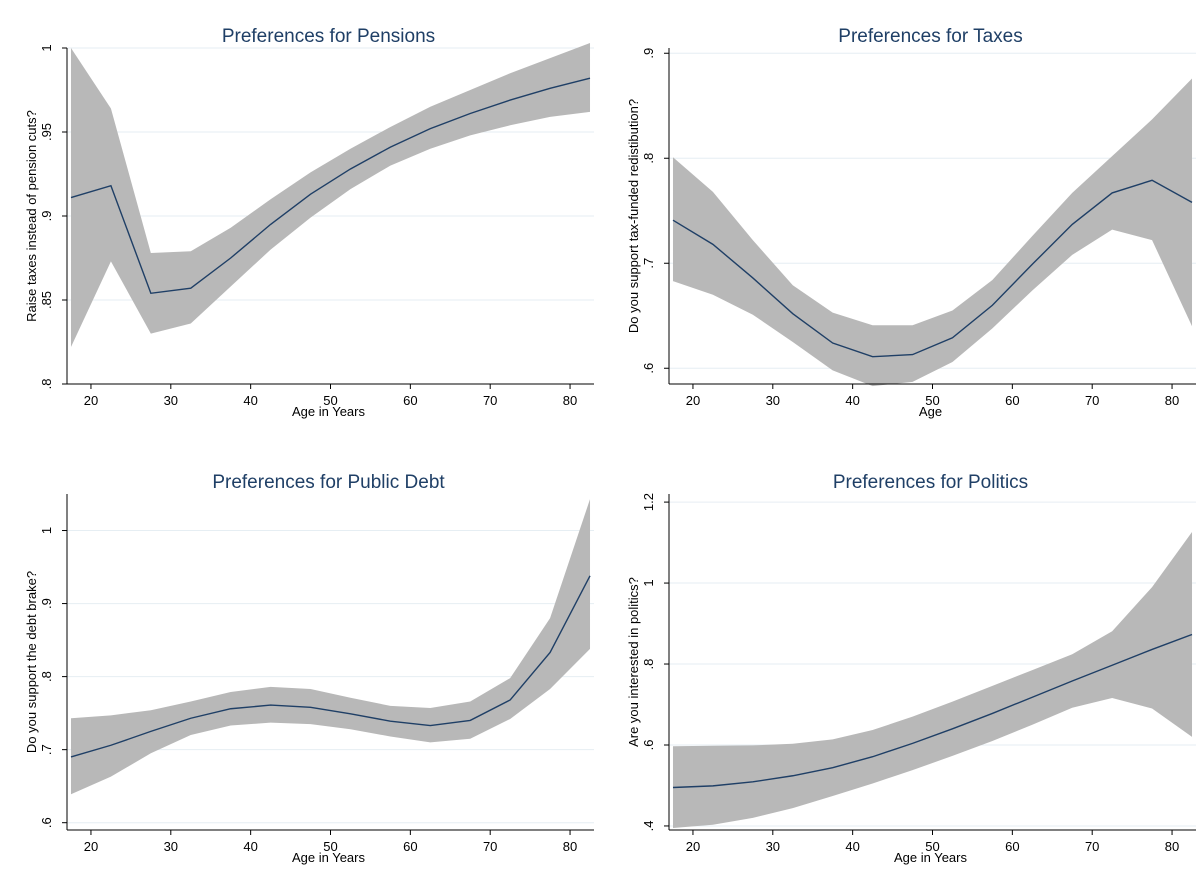 This screenshot has width=1204, height=893. What do you see at coordinates (31, 216) in the screenshot?
I see `y-axis-label: Raise taxes instead of pension cuts?` at bounding box center [31, 216].